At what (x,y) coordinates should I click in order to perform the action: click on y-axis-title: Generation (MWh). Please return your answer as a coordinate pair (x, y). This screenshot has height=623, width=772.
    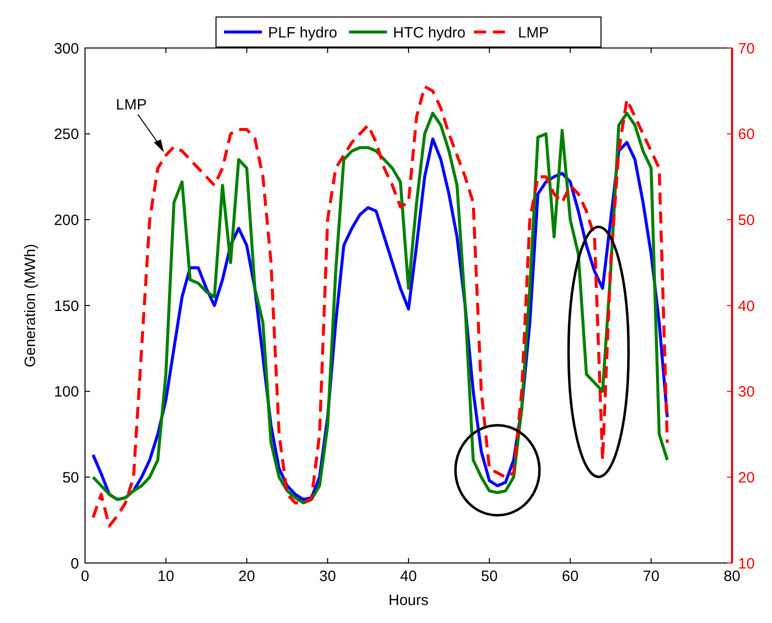
    Looking at the image, I should click on (30, 306).